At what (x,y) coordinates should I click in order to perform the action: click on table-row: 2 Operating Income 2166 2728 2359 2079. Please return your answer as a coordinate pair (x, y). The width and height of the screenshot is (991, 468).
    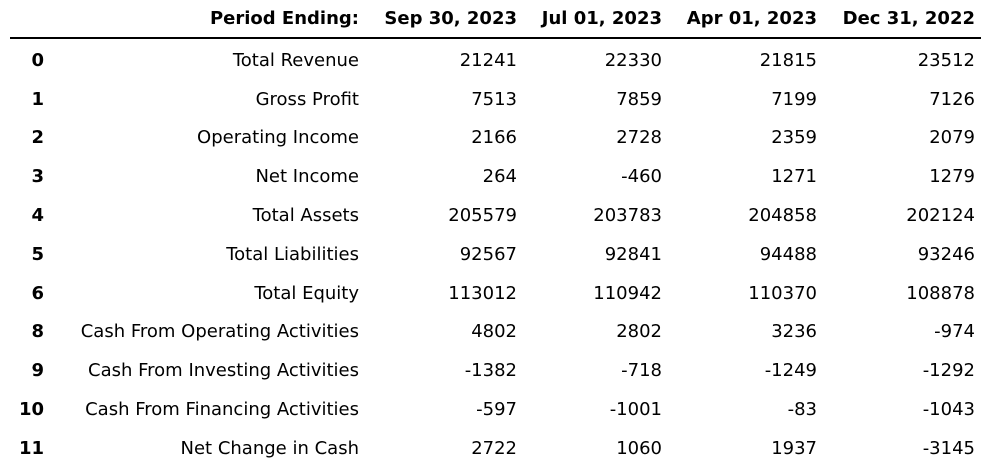
    Looking at the image, I should click on (495, 138).